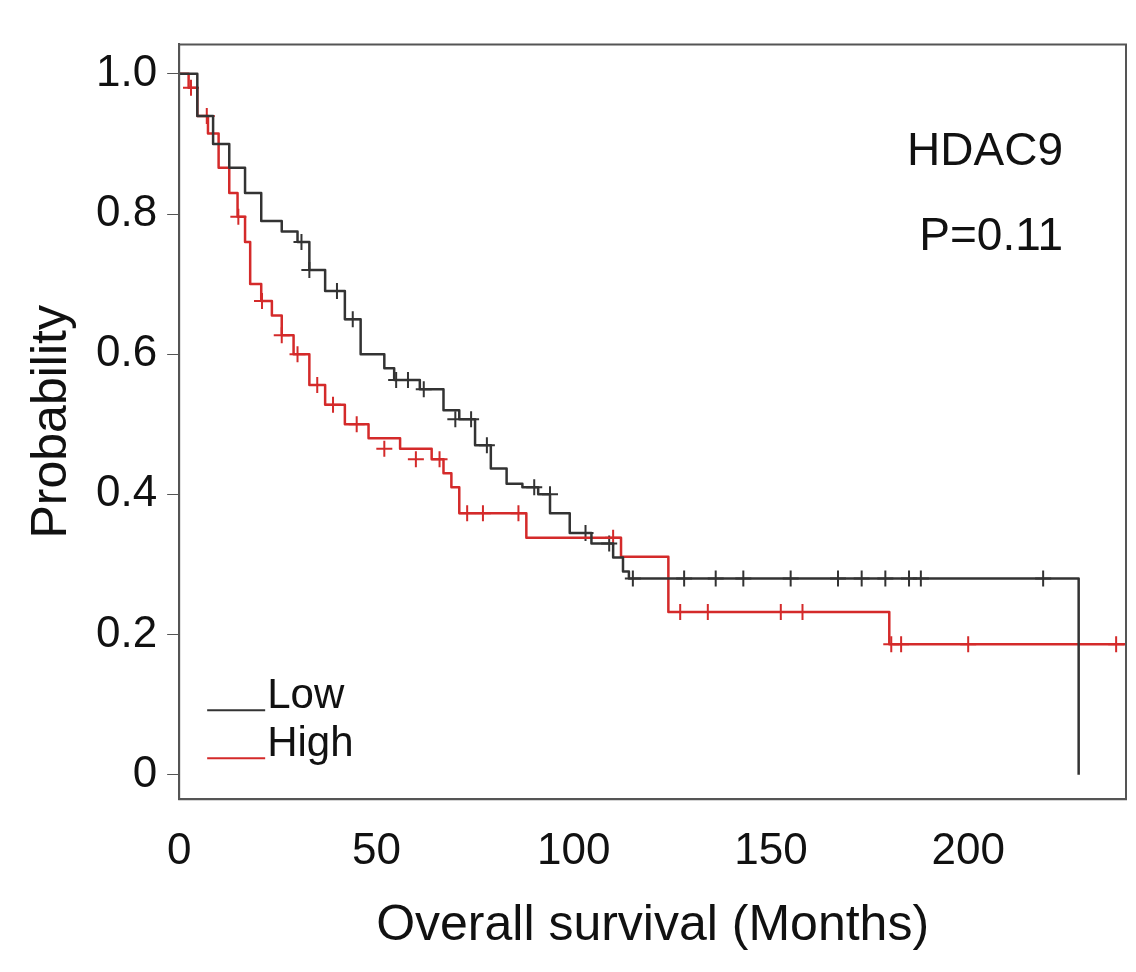 The width and height of the screenshot is (1136, 972). Describe the element at coordinates (126, 631) in the screenshot. I see `y-tick-label: 0.2` at that location.